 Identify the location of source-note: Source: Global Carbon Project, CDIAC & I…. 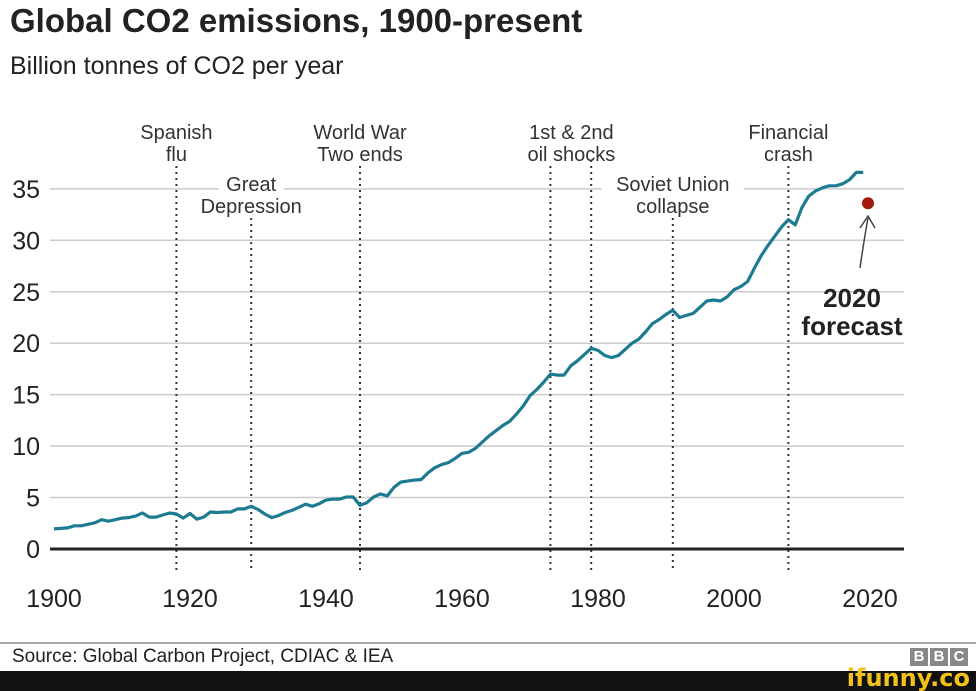
(203, 656).